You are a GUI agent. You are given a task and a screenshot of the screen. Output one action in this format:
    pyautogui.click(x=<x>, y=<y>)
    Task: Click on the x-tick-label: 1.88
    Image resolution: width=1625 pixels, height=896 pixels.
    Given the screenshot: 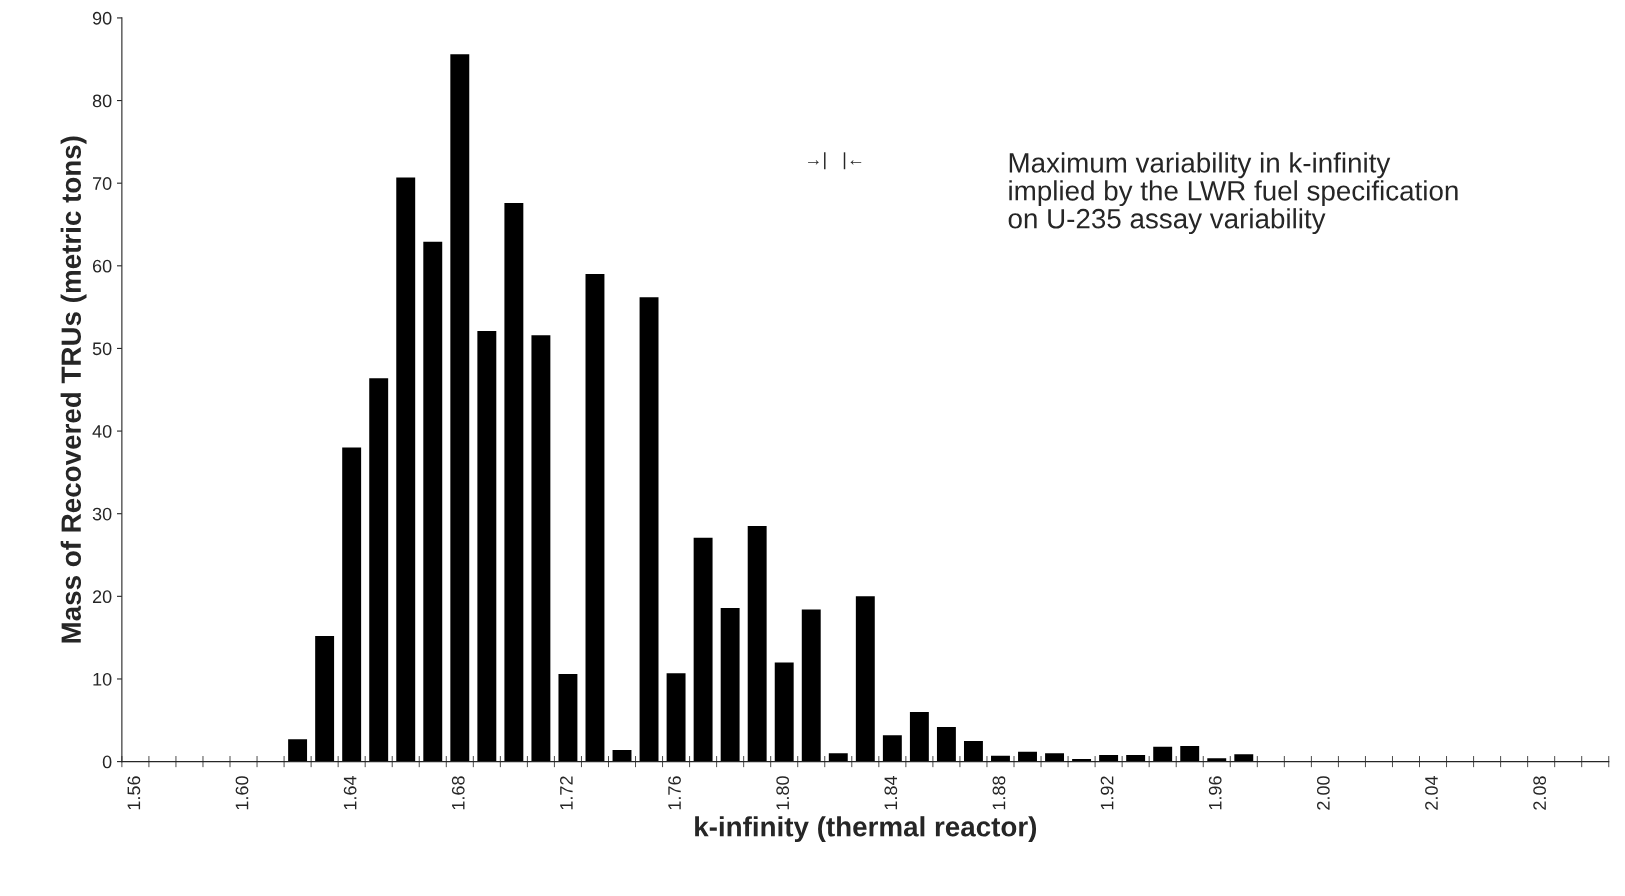 What is the action you would take?
    pyautogui.click(x=999, y=793)
    